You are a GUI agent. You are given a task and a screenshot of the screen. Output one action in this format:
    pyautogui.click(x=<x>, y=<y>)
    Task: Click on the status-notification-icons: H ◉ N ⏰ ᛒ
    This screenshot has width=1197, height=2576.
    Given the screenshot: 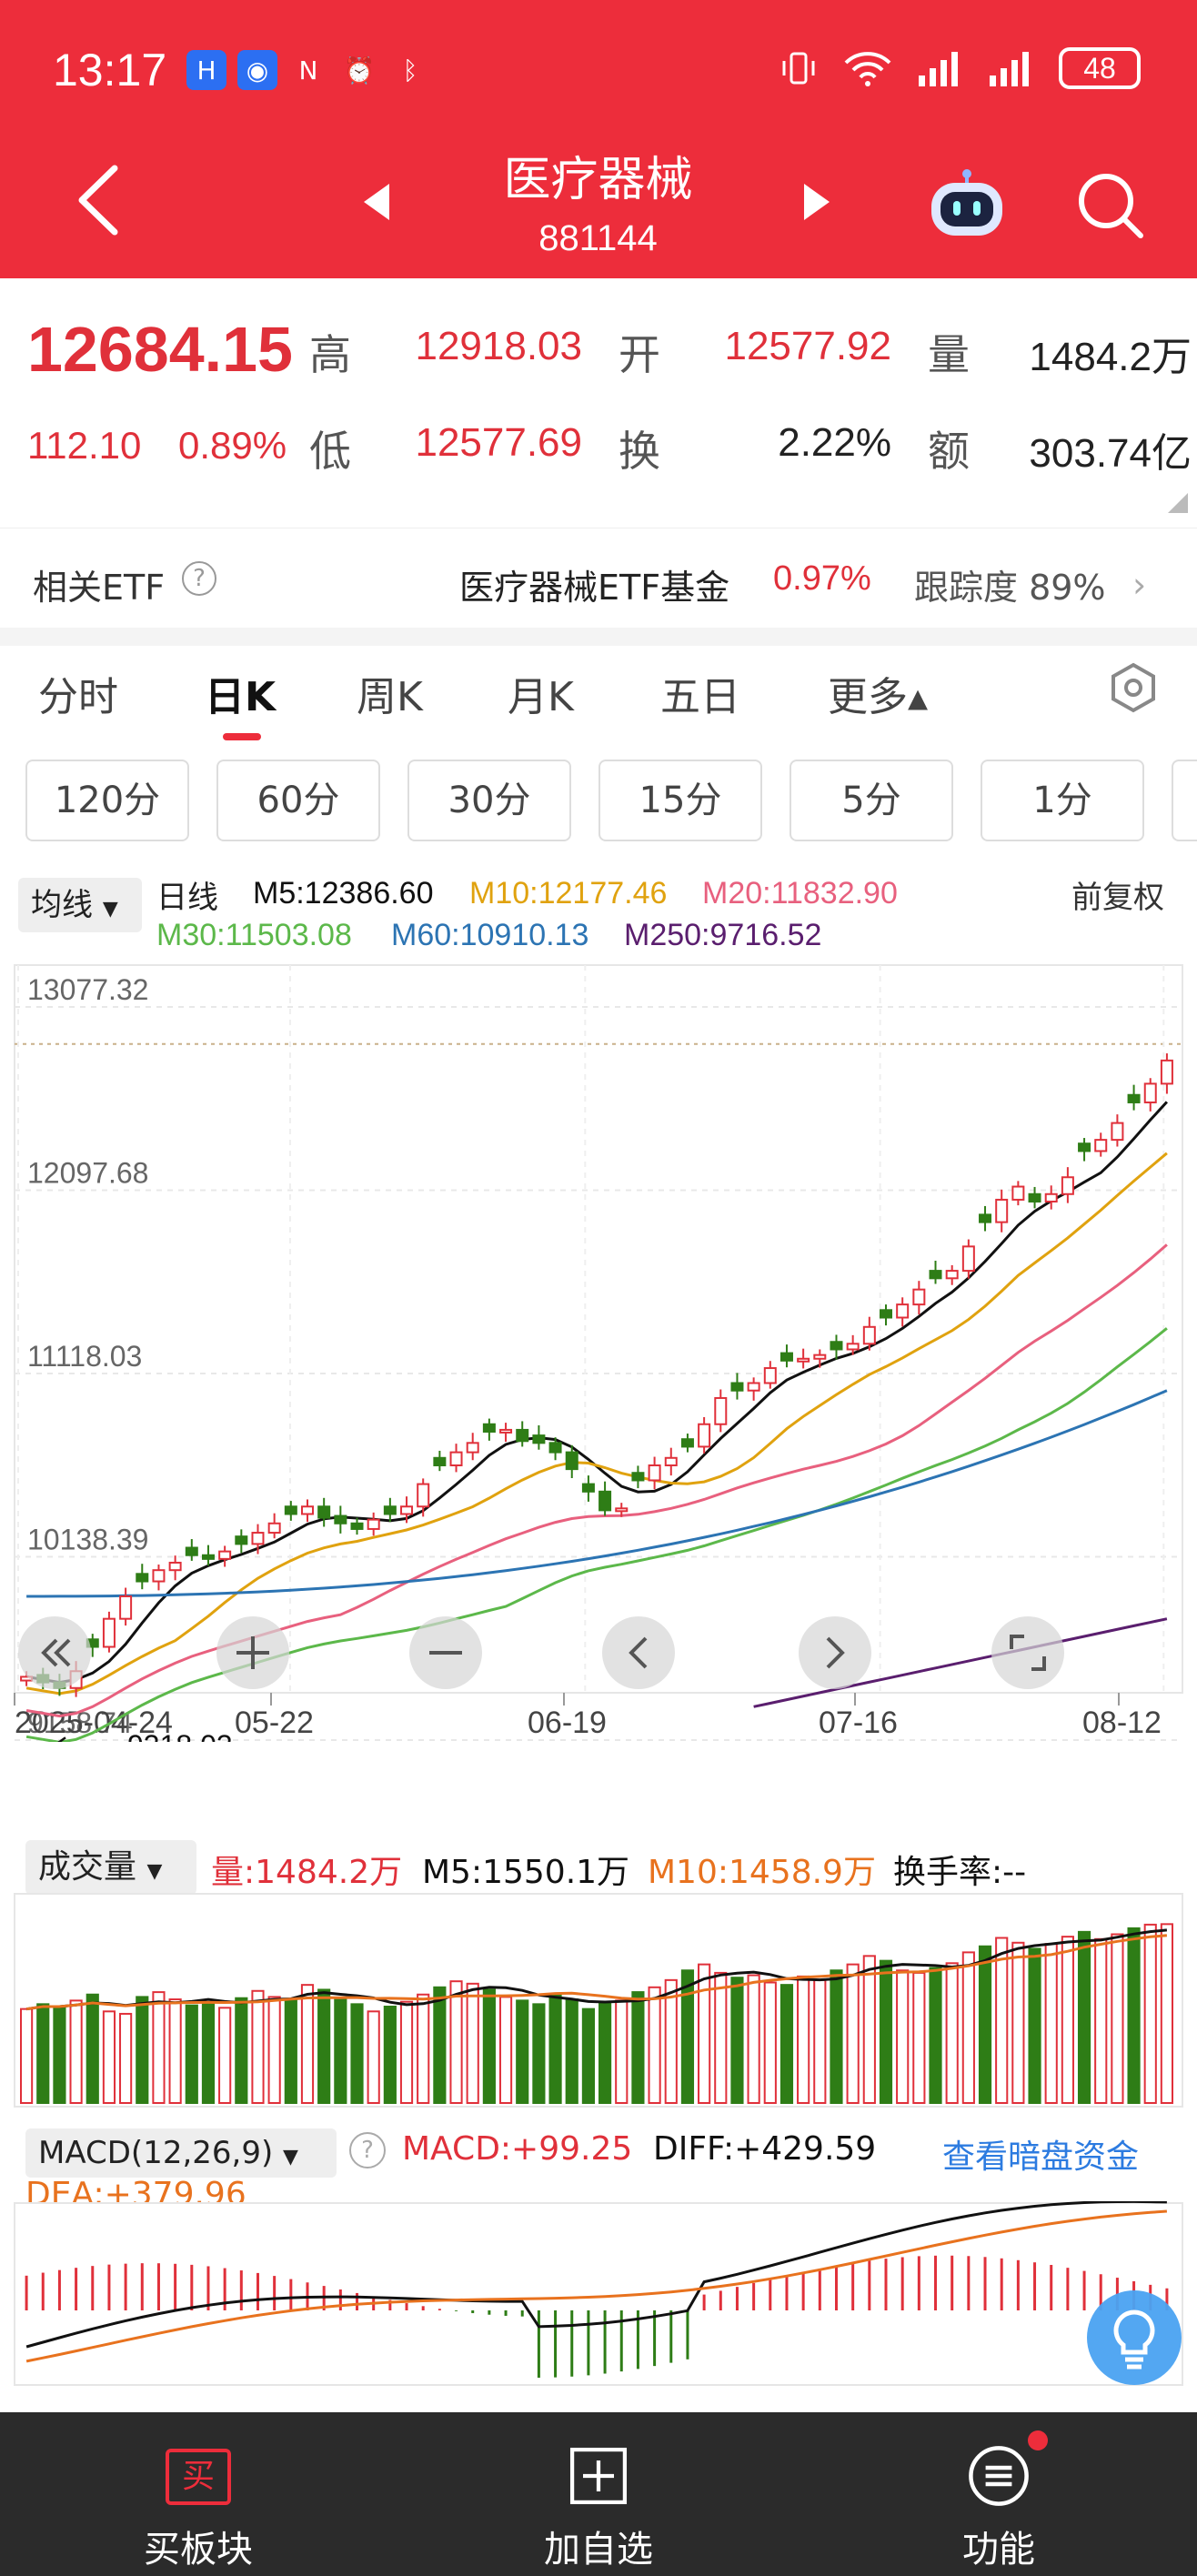 What is the action you would take?
    pyautogui.click(x=308, y=70)
    